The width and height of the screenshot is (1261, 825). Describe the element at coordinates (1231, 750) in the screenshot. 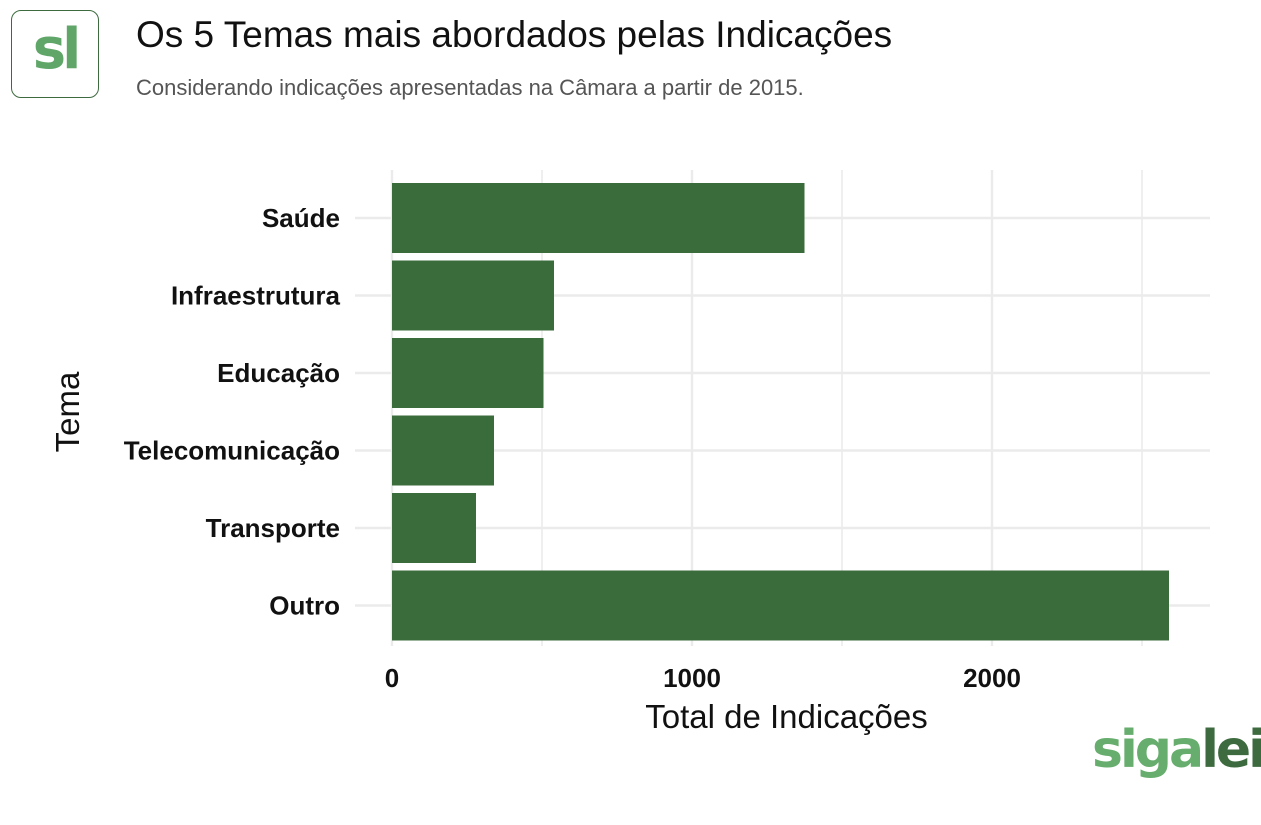

I see `brand-part2: lei` at that location.